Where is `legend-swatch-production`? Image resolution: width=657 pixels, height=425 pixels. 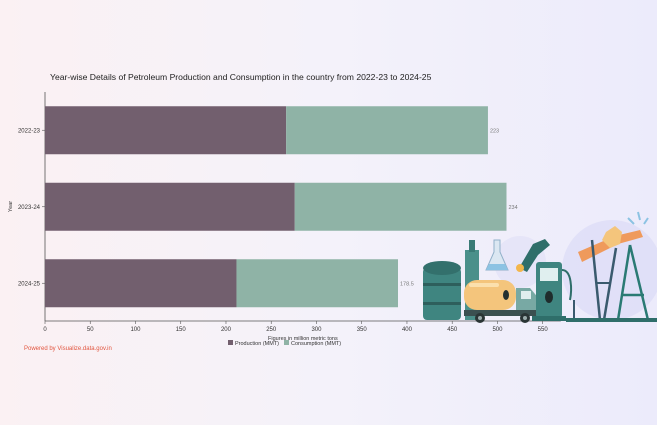
legend-swatch-production is located at coordinates (230, 342).